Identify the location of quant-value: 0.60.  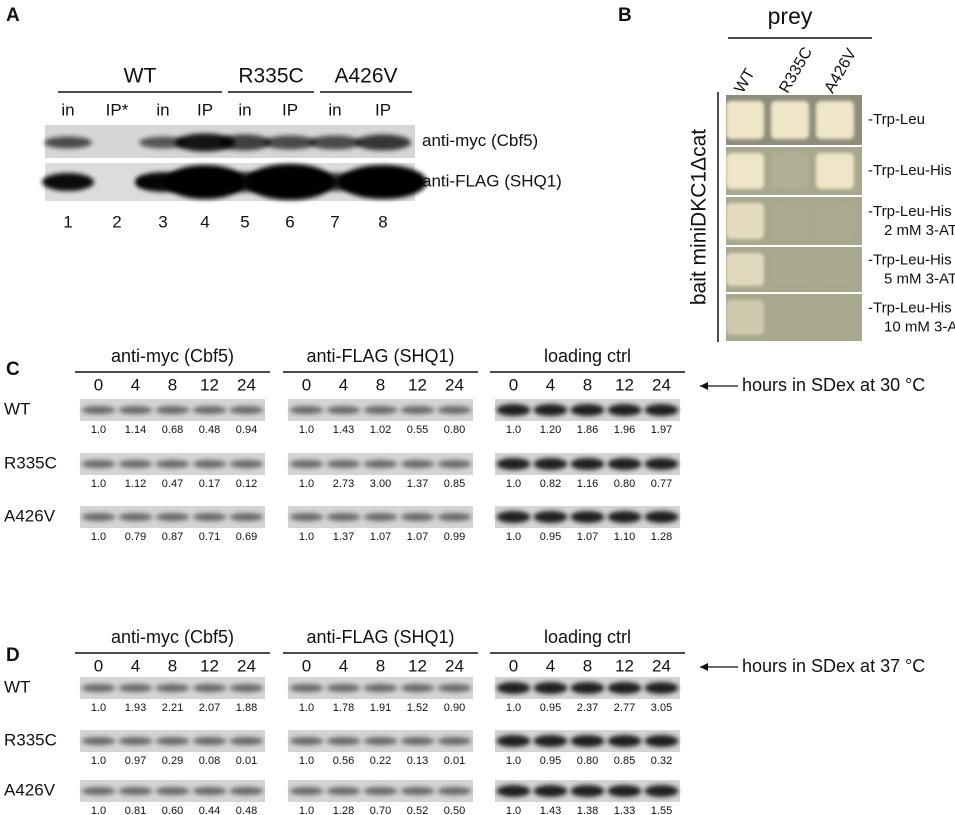
(172, 810).